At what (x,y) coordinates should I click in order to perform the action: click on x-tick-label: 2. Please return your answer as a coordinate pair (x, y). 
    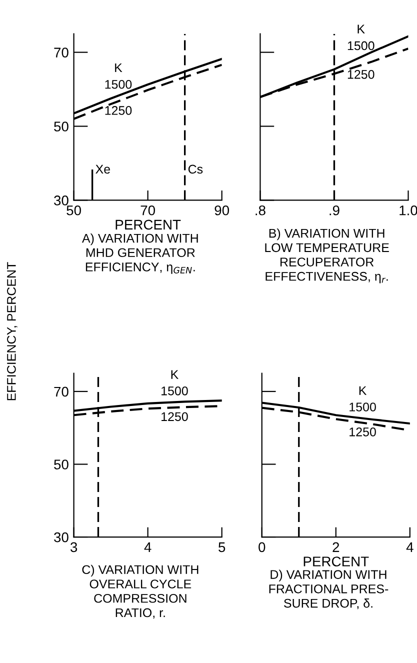
    Looking at the image, I should click on (336, 547).